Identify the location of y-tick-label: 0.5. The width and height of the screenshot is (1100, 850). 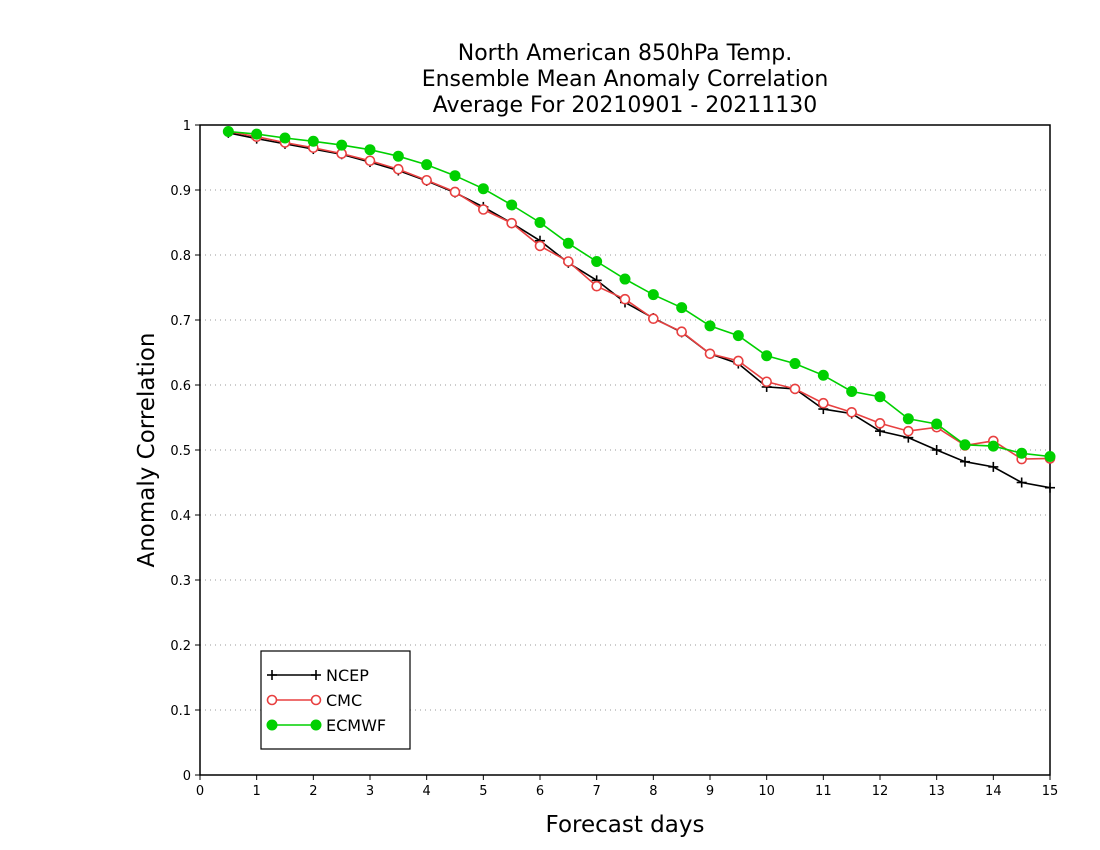
(180, 451).